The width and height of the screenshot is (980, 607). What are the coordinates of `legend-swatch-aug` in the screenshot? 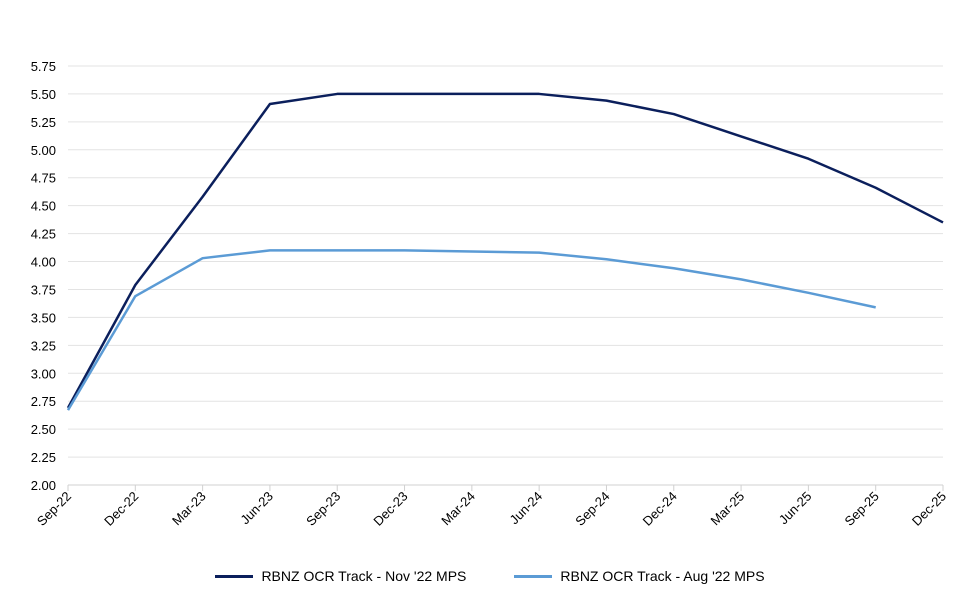 It's located at (533, 576).